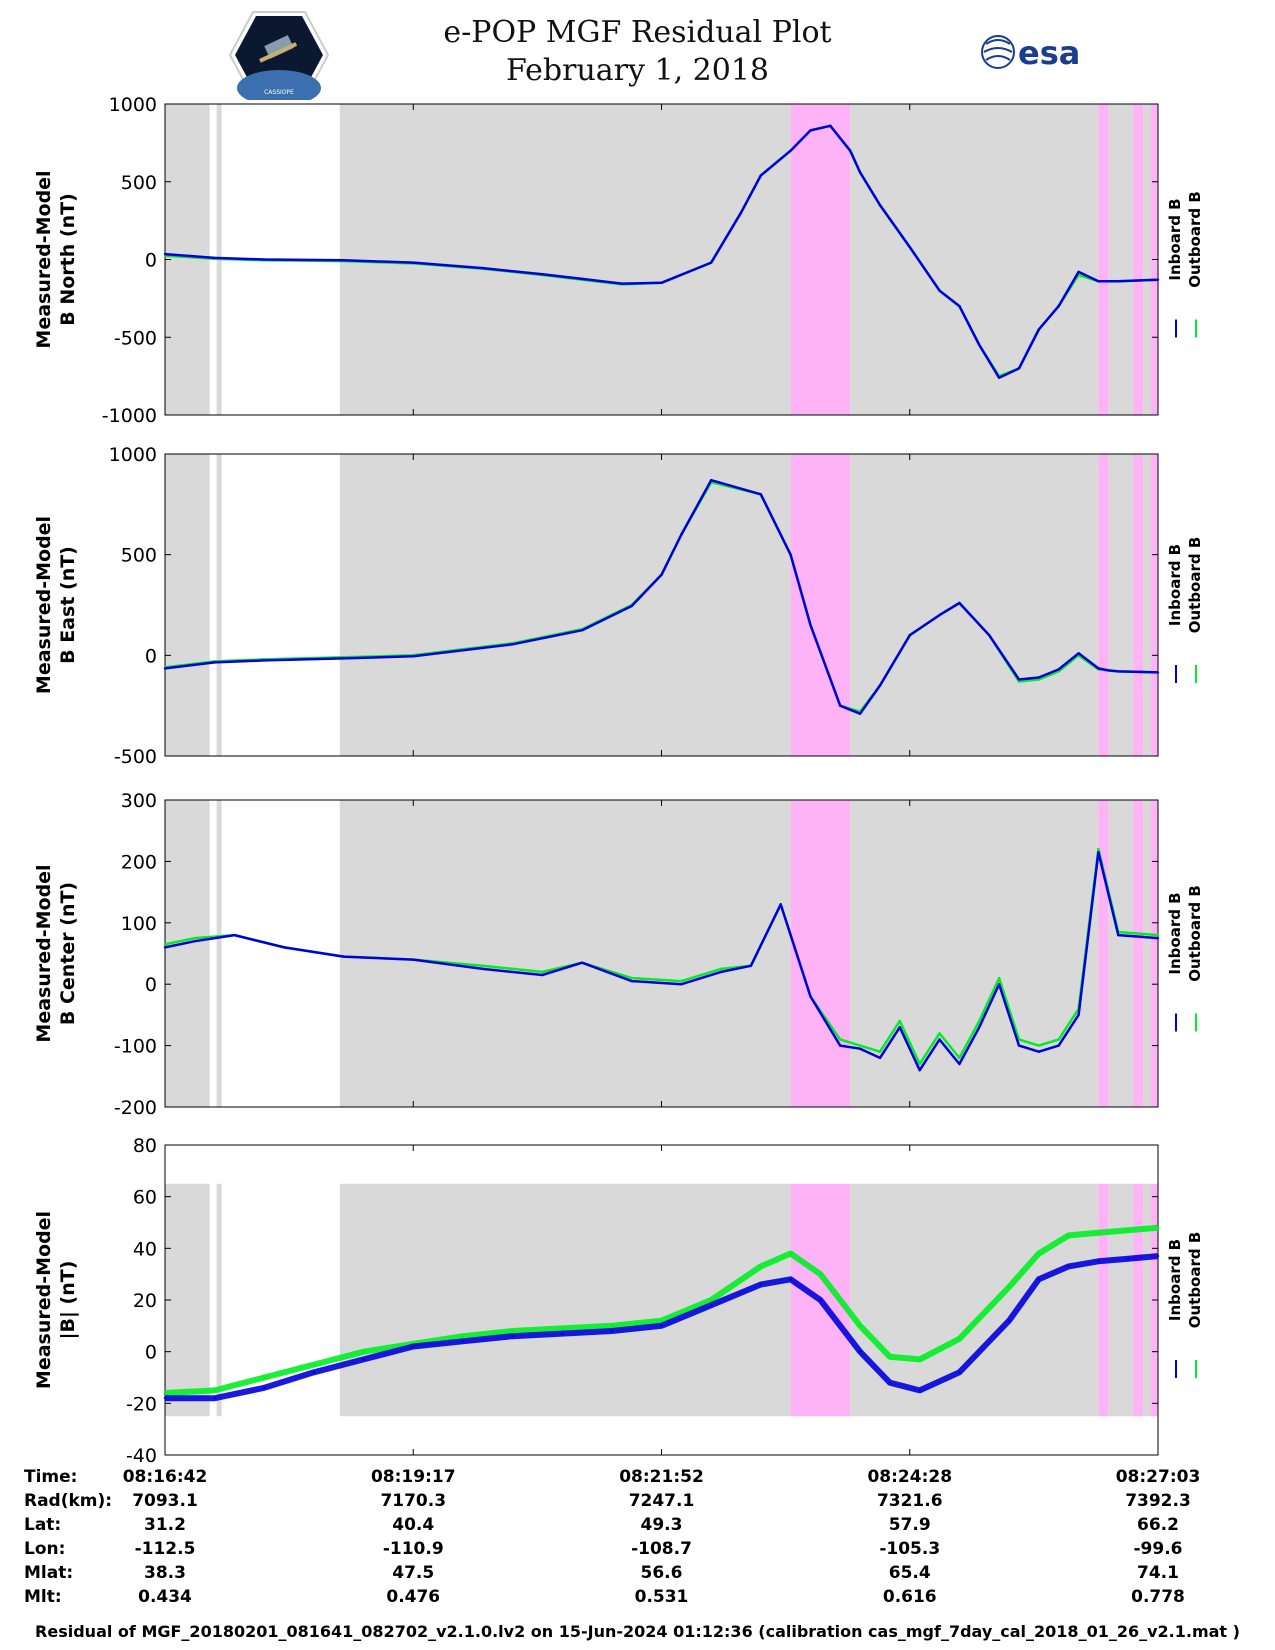  I want to click on time-table-cell: 38.3, so click(165, 1573).